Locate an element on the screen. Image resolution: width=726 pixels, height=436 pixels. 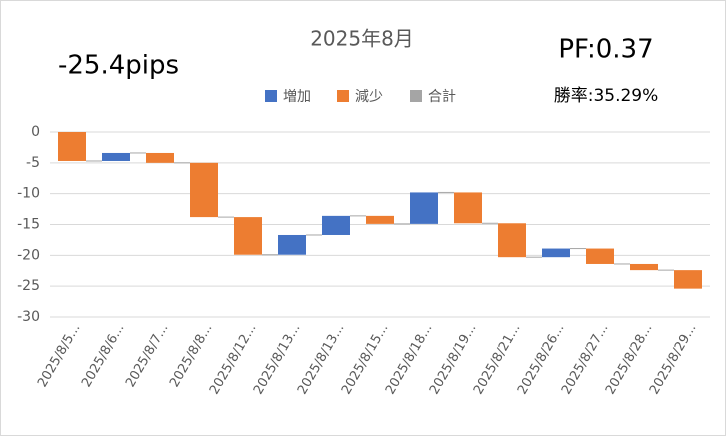
y-tick-label: -30 is located at coordinates (28, 317).